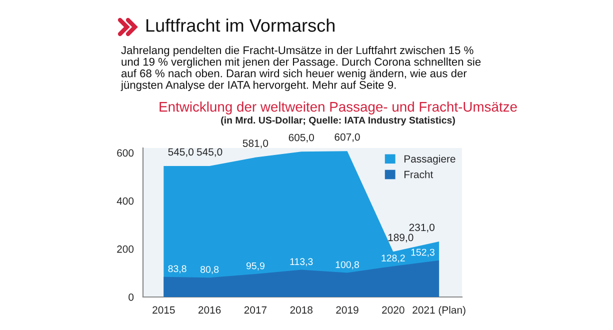 The height and width of the screenshot is (330, 613). I want to click on data-label: 128,2, so click(393, 258).